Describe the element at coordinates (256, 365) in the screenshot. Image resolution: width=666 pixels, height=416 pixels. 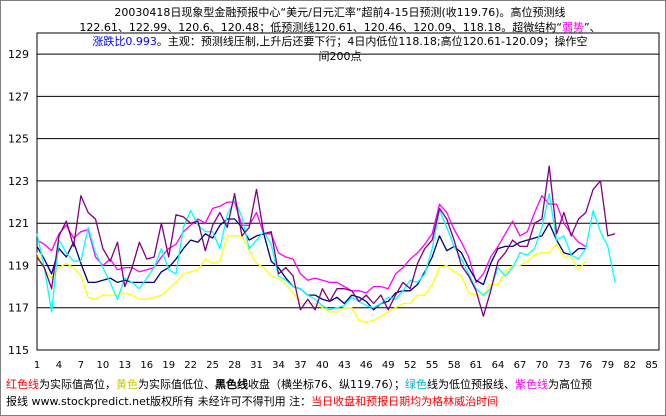
I see `x-tick-label: 31` at that location.